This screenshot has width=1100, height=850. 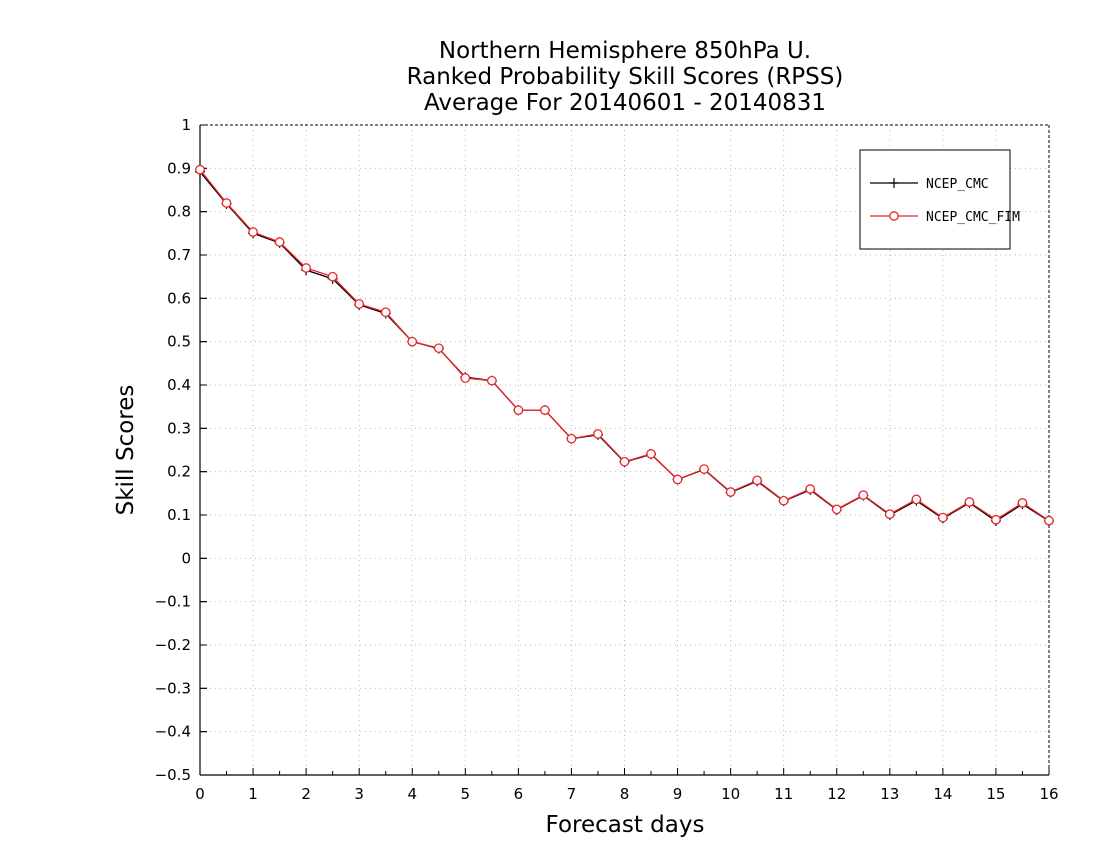 What do you see at coordinates (126, 450) in the screenshot?
I see `y-axis-label: Skill Scores` at bounding box center [126, 450].